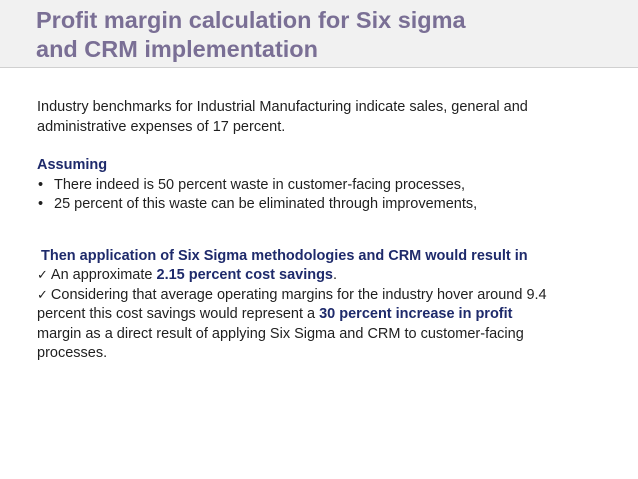  I want to click on slide-title-line-2: and CRM implementation, so click(177, 49).